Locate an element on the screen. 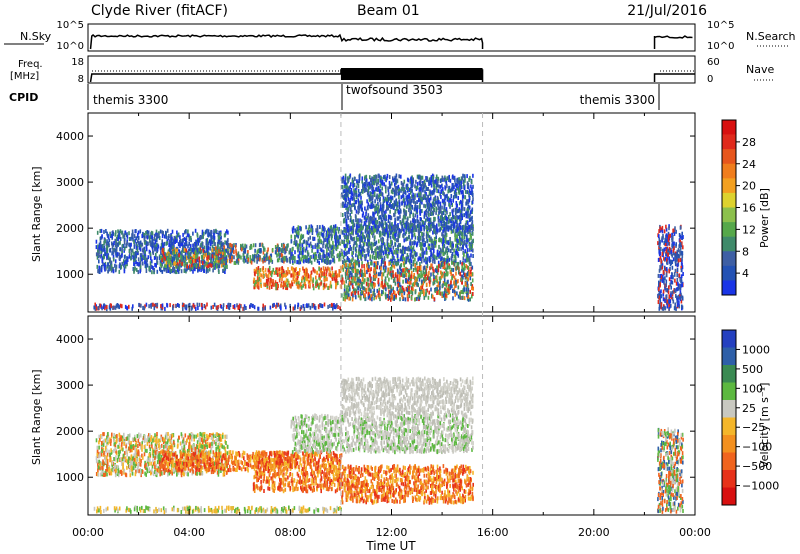 Image resolution: width=800 pixels, height=554 pixels. freq-unit-label: [MHz] is located at coordinates (24, 76).